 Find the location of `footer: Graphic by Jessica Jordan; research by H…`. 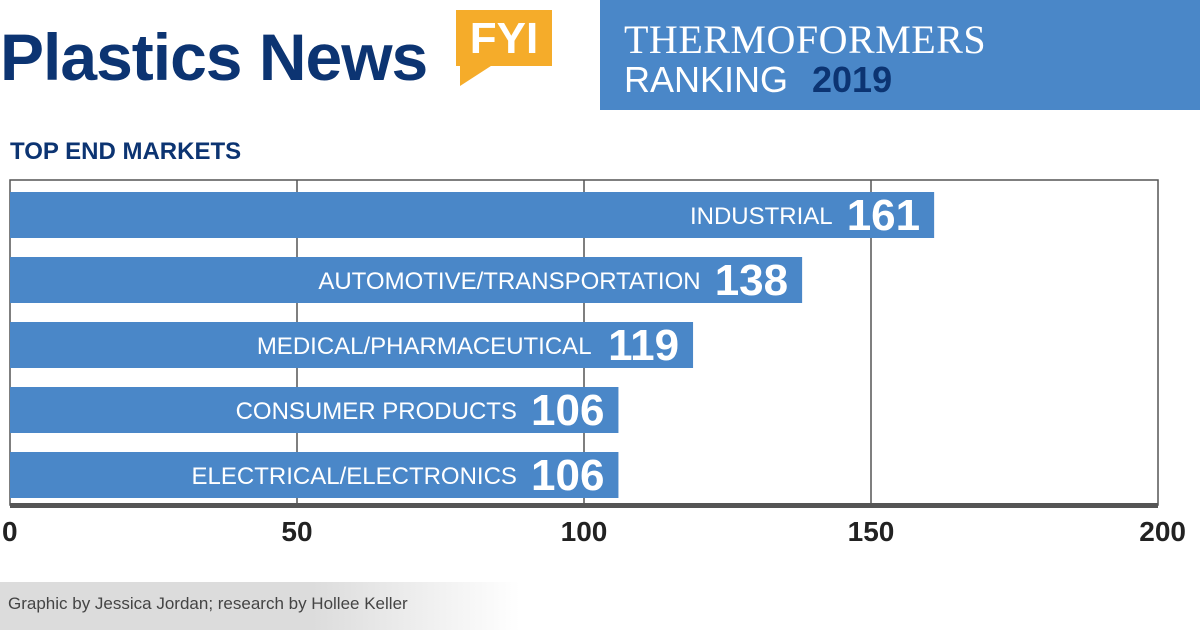

footer: Graphic by Jessica Jordan; research by H… is located at coordinates (260, 606).